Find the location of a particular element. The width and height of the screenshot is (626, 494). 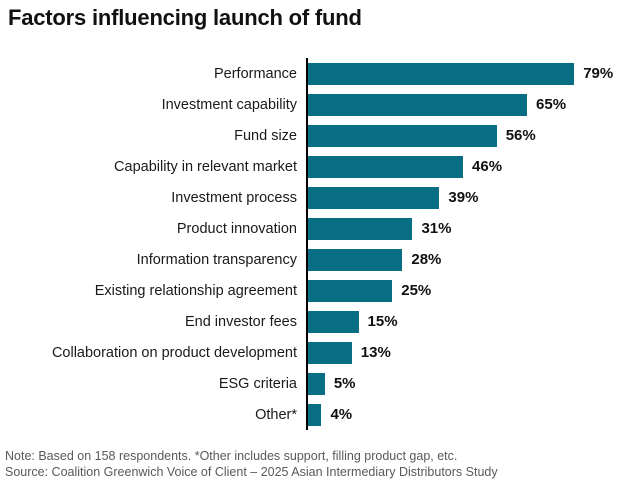

bar-row: ESG criteria 5% is located at coordinates (313, 383).